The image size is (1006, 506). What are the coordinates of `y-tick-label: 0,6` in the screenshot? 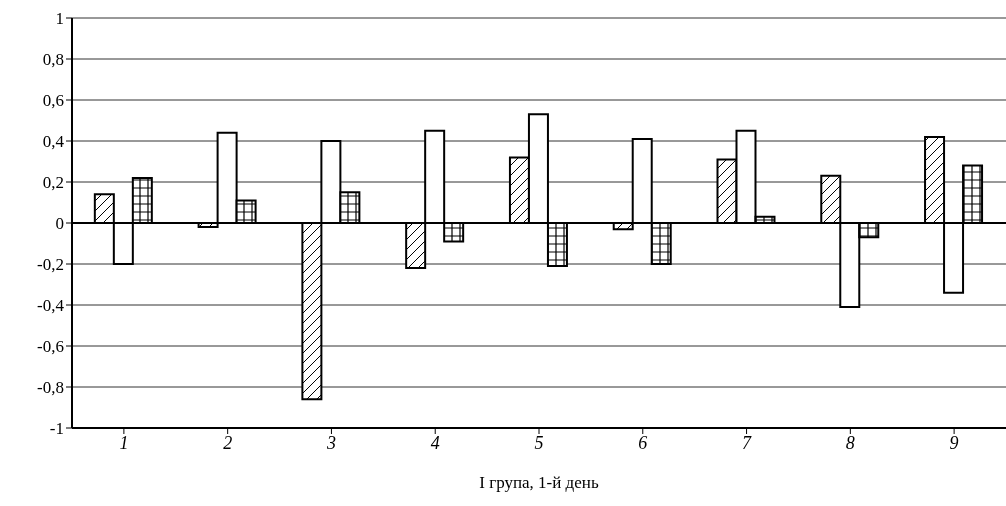 It's located at (53, 101).